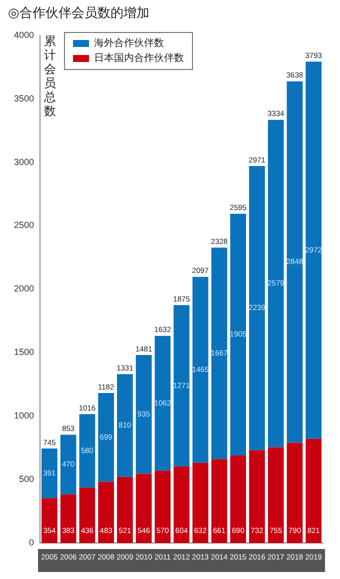 This screenshot has height=579, width=340. Describe the element at coordinates (50, 76) in the screenshot. I see `y-axis-title: 累计会员总数` at that location.